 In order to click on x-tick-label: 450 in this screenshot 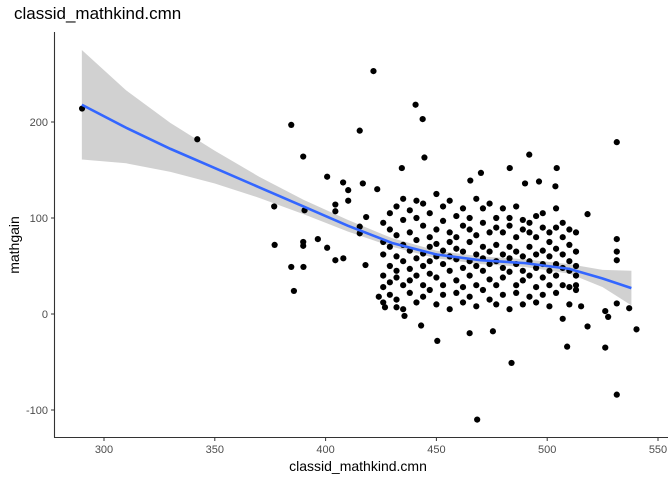, I will do `click(436, 450)`.